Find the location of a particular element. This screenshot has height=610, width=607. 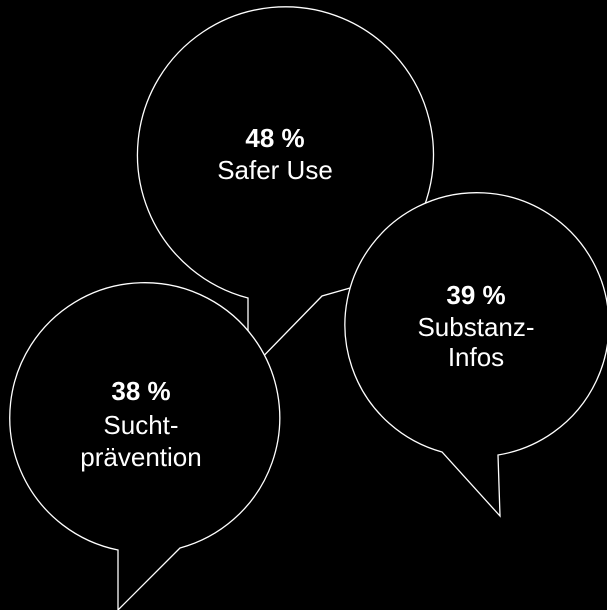

bubble-safer-use-label: Safer Use is located at coordinates (275, 170).